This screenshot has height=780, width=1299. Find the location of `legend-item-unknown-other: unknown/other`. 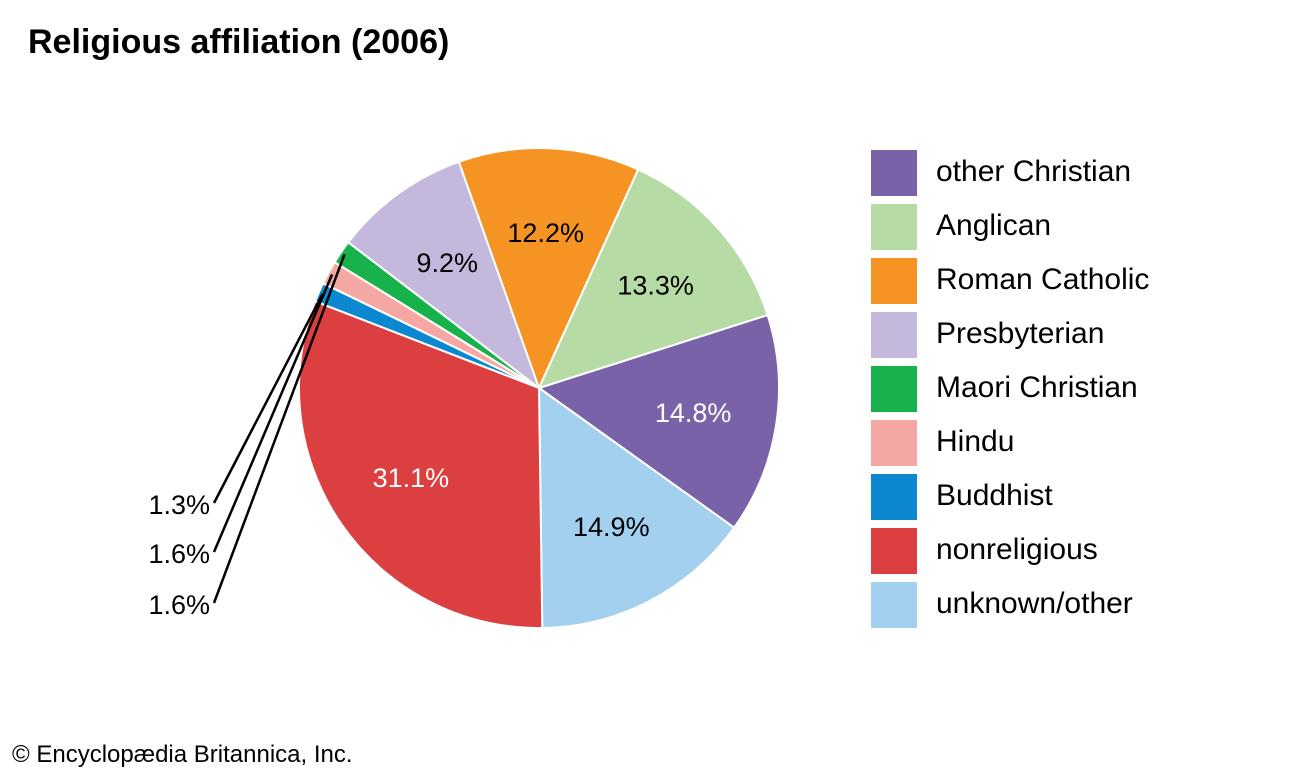

legend-item-unknown-other: unknown/other is located at coordinates (1071, 609).